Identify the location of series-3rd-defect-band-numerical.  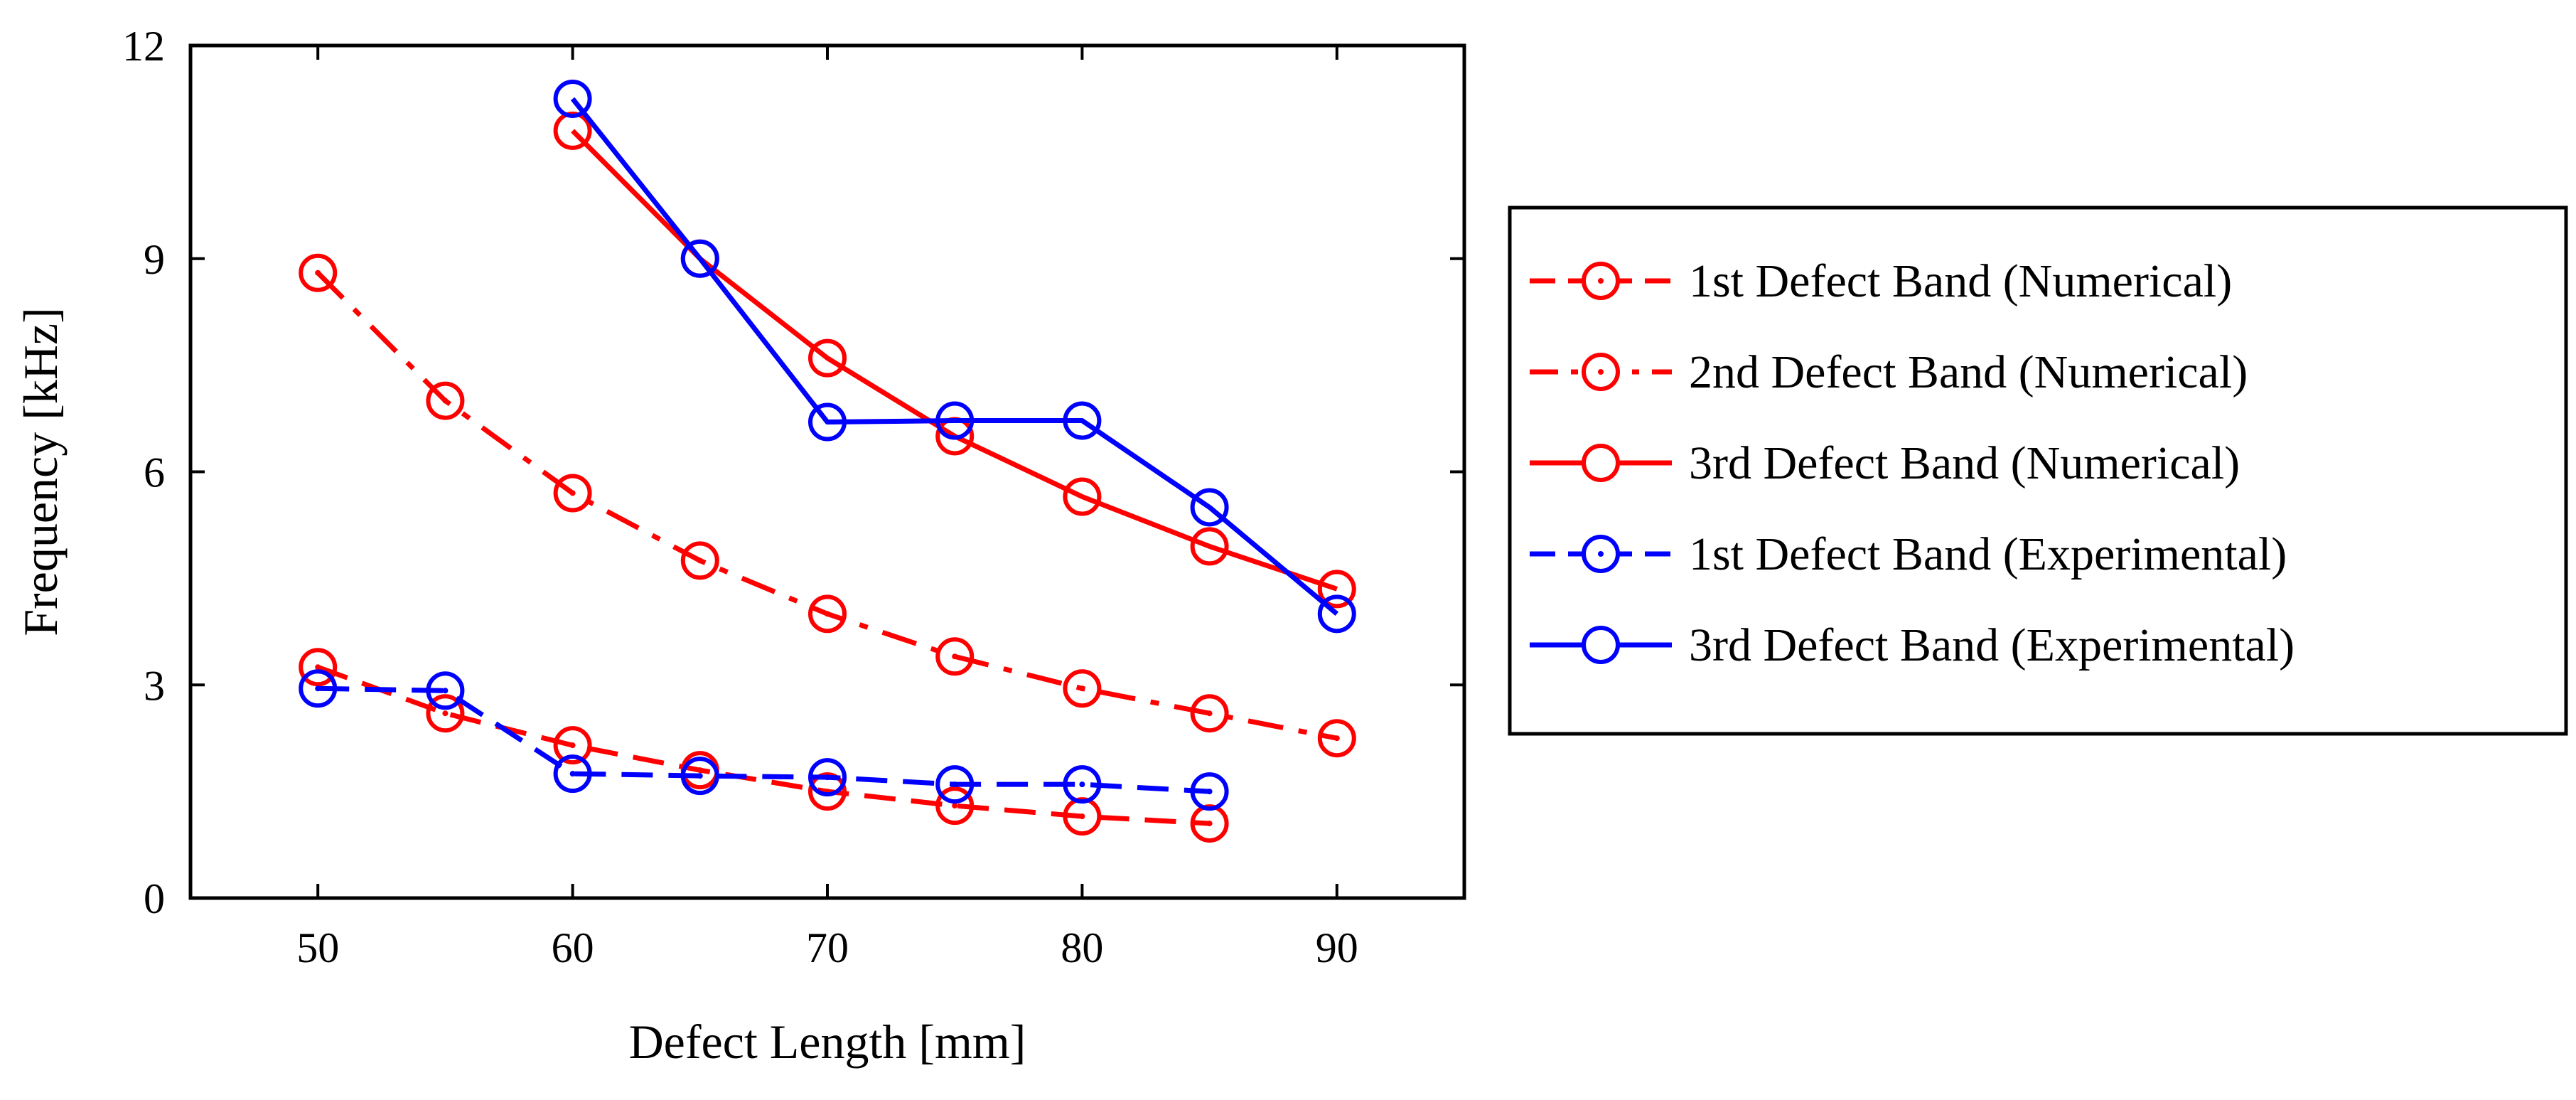
(954, 360).